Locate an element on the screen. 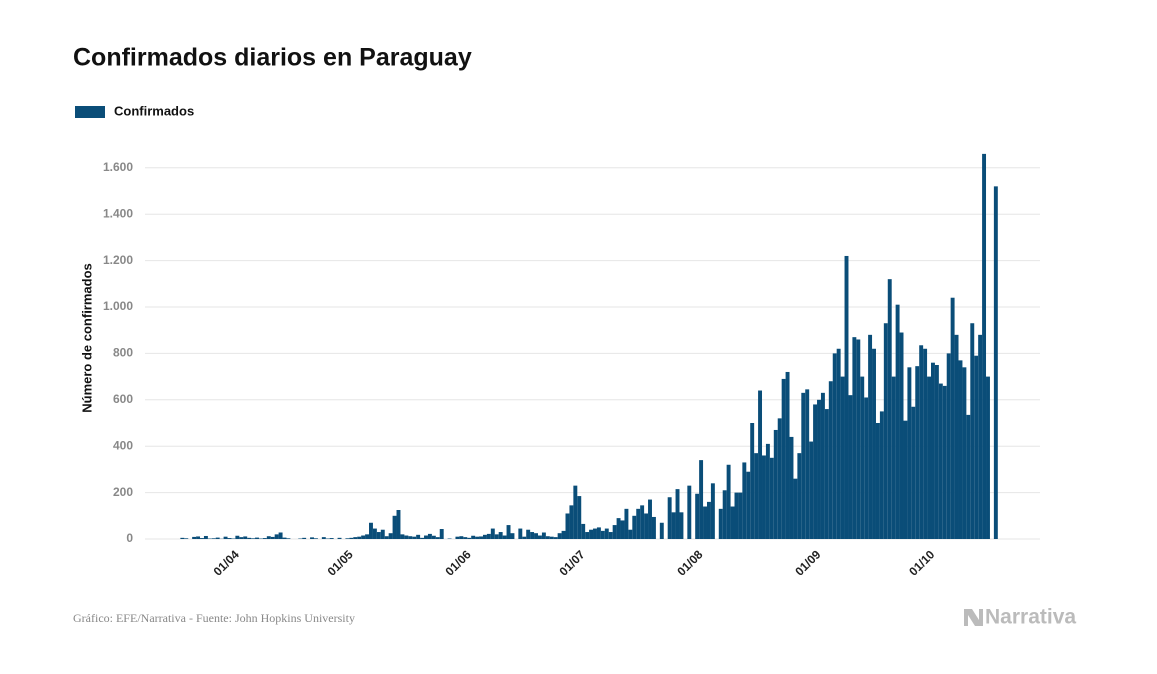  chart-title: Confirmados diarios en Paraguay is located at coordinates (272, 58).